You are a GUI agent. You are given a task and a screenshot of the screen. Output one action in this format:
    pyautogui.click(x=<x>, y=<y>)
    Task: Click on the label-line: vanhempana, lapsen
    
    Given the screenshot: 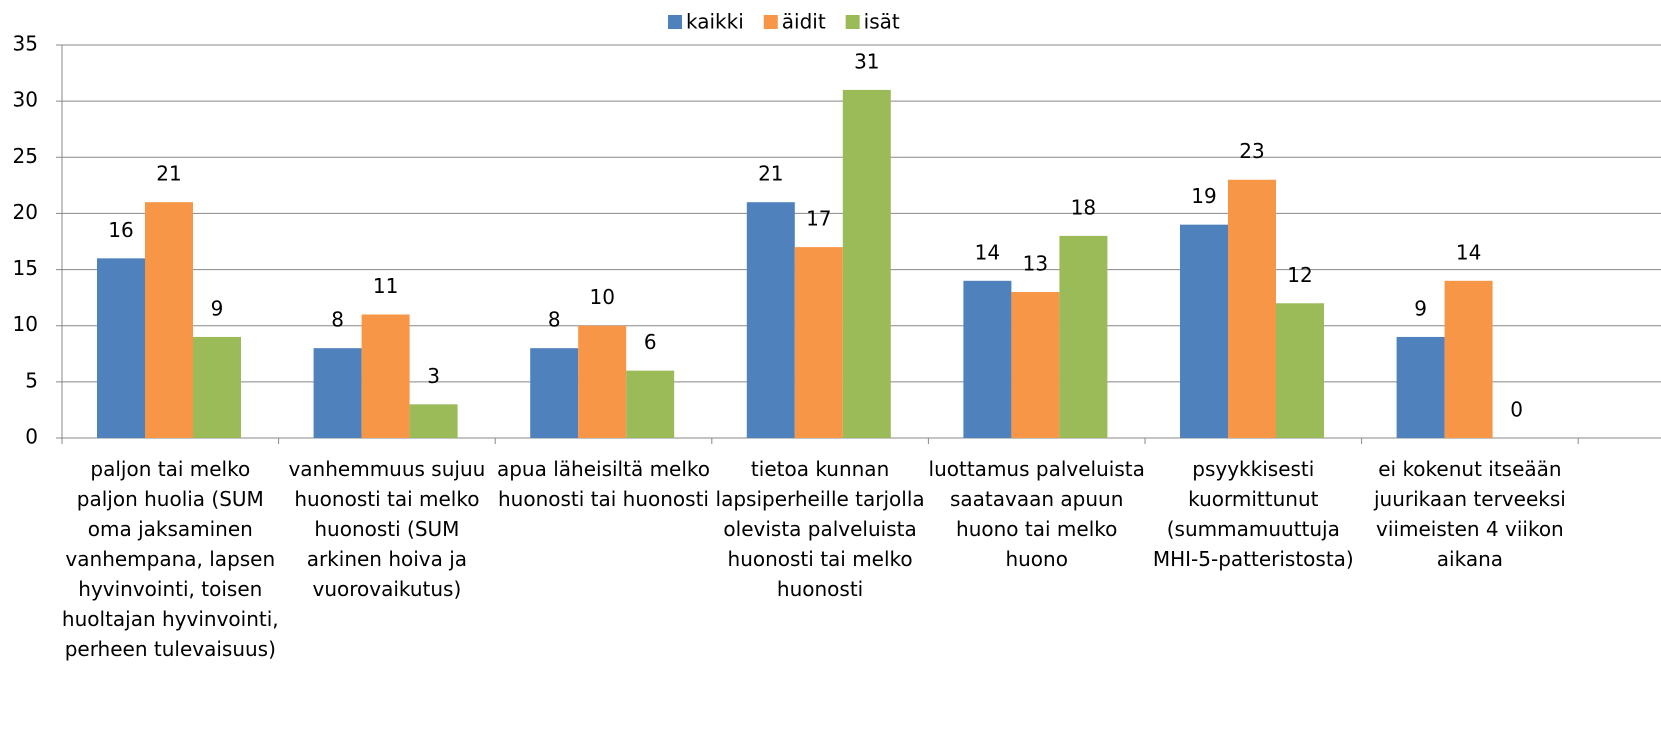 What is the action you would take?
    pyautogui.click(x=170, y=559)
    